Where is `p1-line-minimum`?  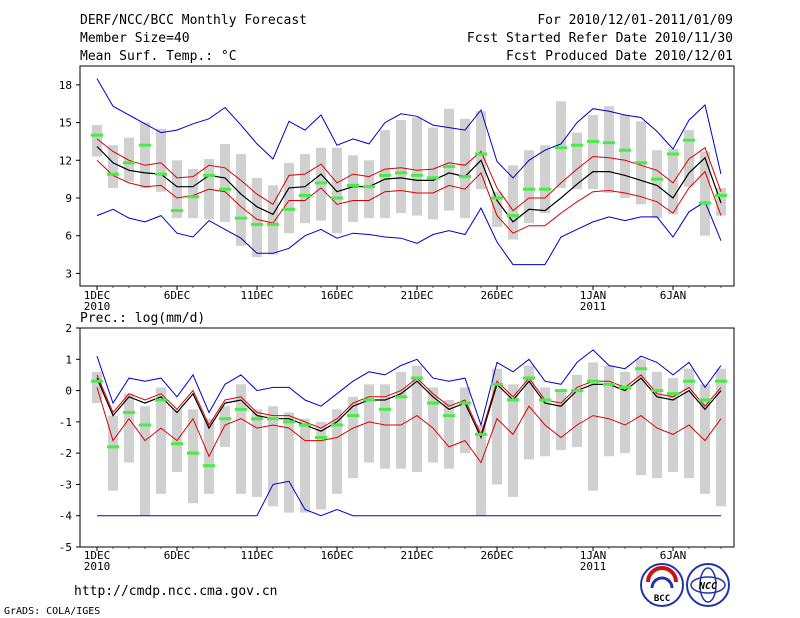 p1-line-minimum is located at coordinates (409, 233).